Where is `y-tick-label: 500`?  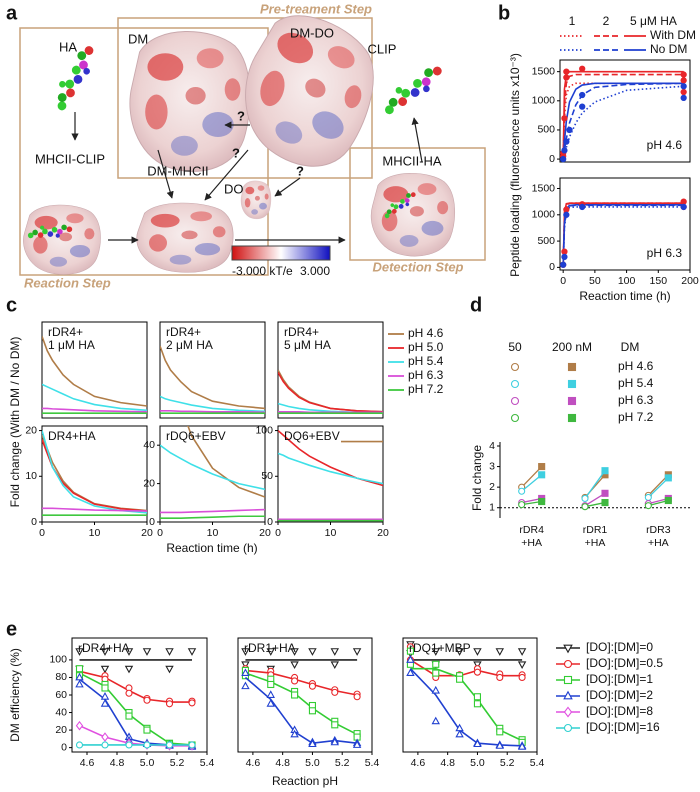 y-tick-label: 500 is located at coordinates (546, 130).